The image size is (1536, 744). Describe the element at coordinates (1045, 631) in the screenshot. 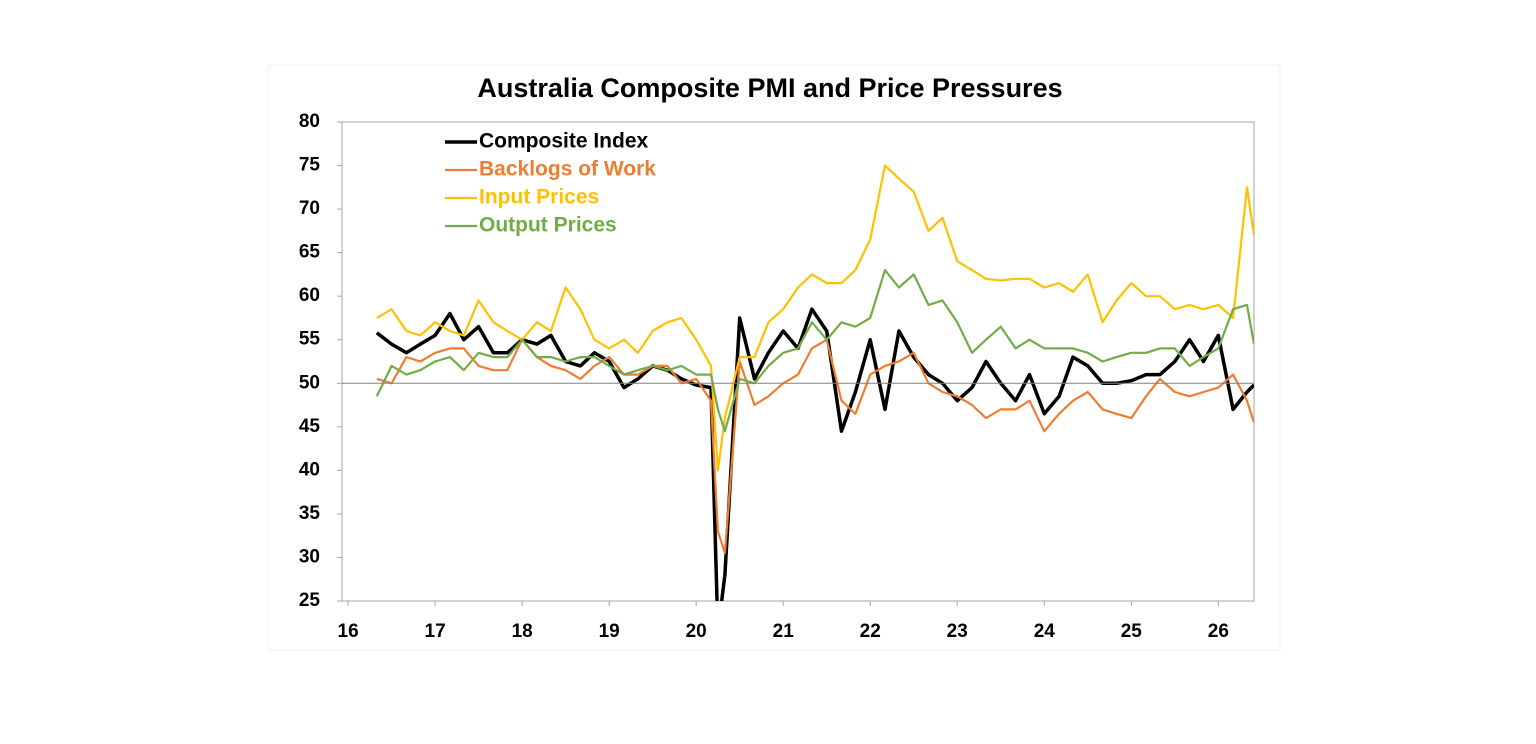

I see `x-tick-label: 24` at that location.